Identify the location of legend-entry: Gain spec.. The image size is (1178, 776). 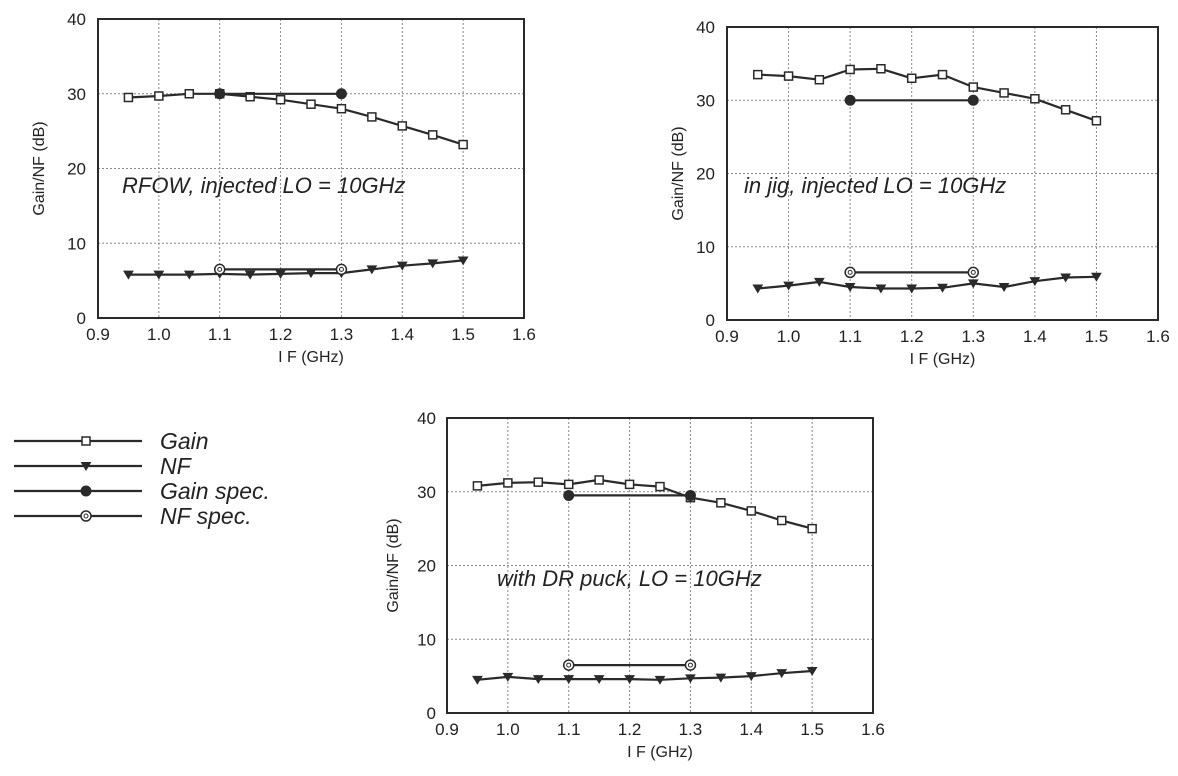
(142, 491).